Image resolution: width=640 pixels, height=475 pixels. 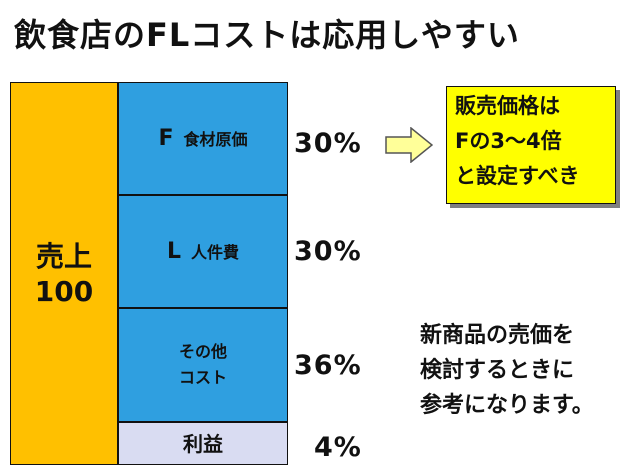 I want to click on labor-cost-letter: L, so click(x=173, y=251).